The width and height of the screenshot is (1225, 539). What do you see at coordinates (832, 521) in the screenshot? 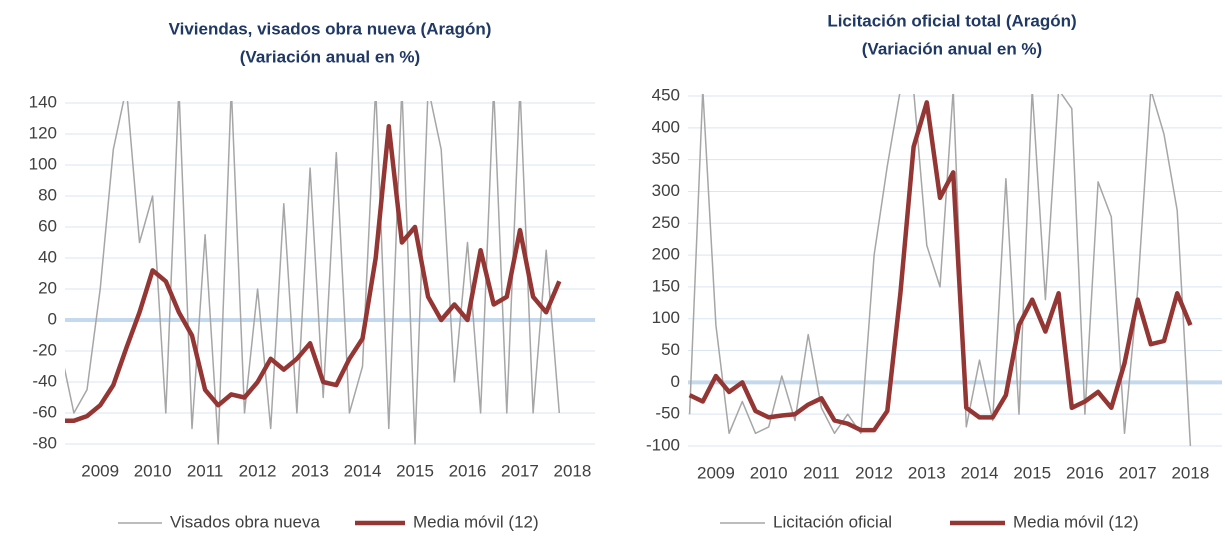
I see `legend-label: Licitación oficial` at bounding box center [832, 521].